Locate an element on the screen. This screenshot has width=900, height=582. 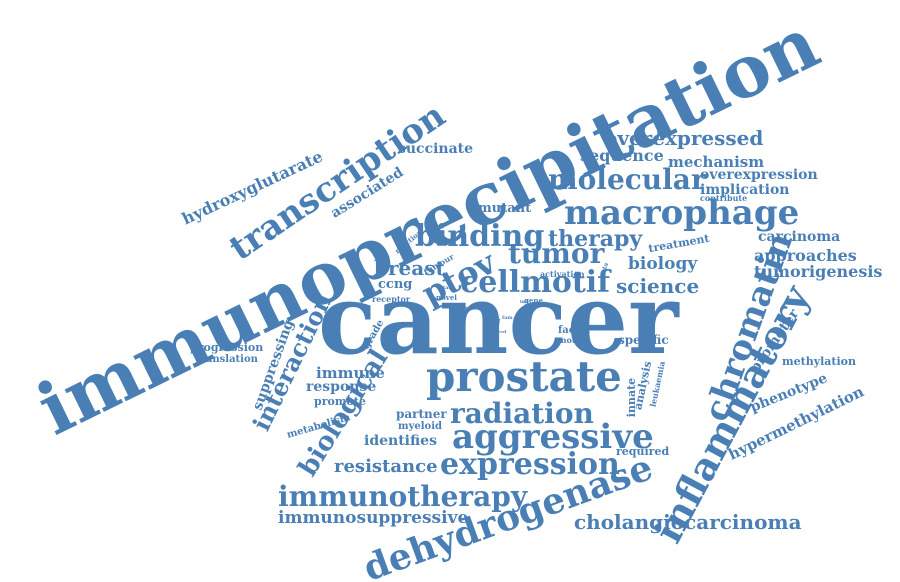
word-fam: fam is located at coordinates (507, 318).